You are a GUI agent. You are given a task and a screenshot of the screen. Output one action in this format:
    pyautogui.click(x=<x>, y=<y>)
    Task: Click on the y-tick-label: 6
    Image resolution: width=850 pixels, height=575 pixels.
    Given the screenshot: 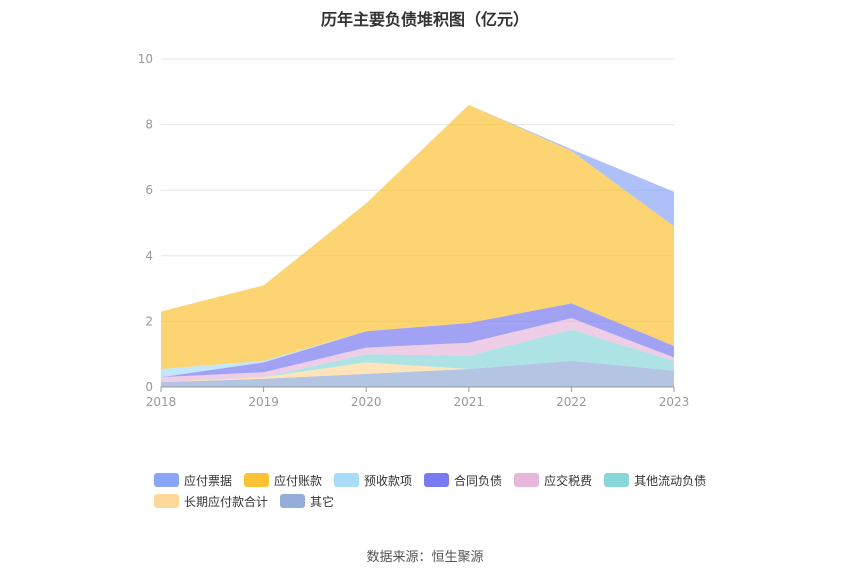 What is the action you would take?
    pyautogui.click(x=149, y=190)
    